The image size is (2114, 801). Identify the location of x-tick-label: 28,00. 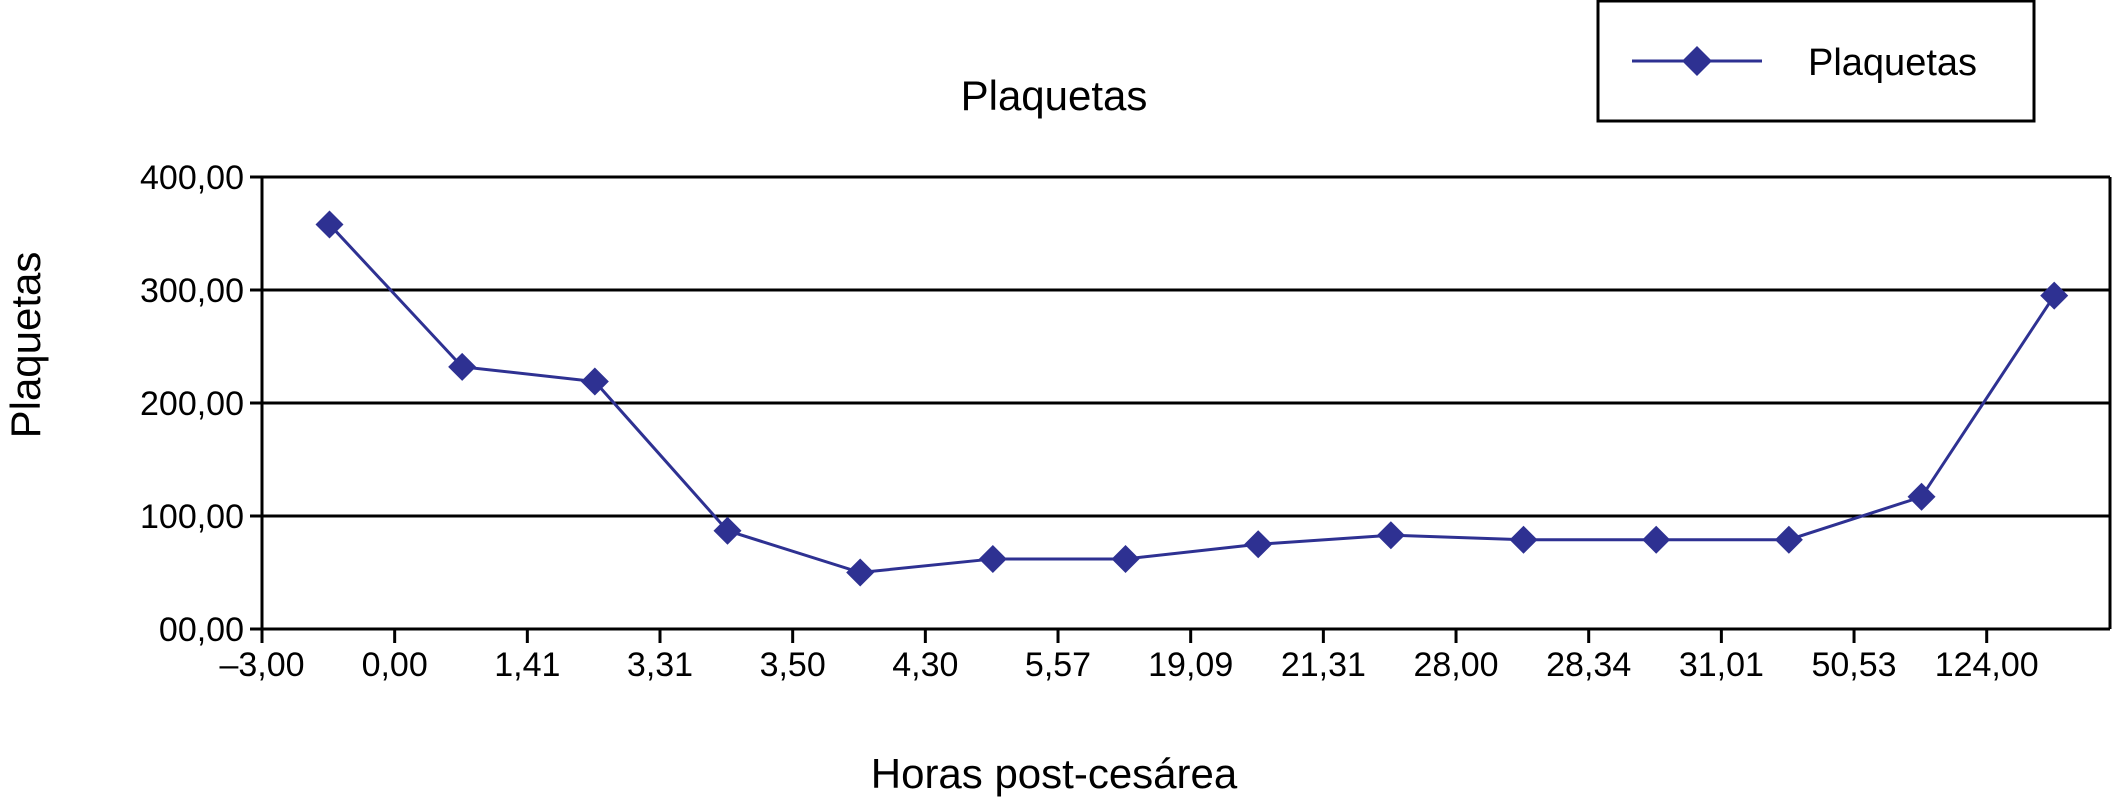
(1455, 665).